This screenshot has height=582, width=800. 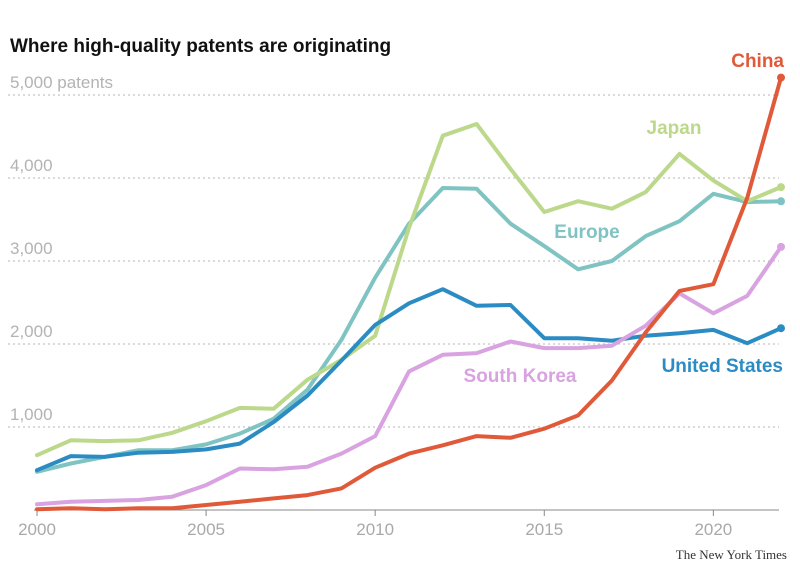 What do you see at coordinates (31, 331) in the screenshot?
I see `y-tick-label: 2,000` at bounding box center [31, 331].